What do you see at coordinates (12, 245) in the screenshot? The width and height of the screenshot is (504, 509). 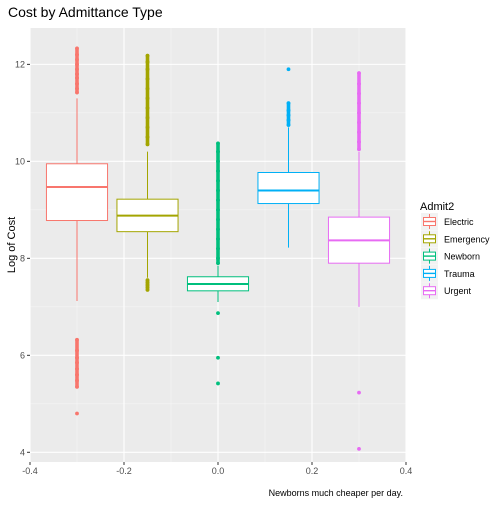 I see `y-axis-title: Log of Cost` at bounding box center [12, 245].